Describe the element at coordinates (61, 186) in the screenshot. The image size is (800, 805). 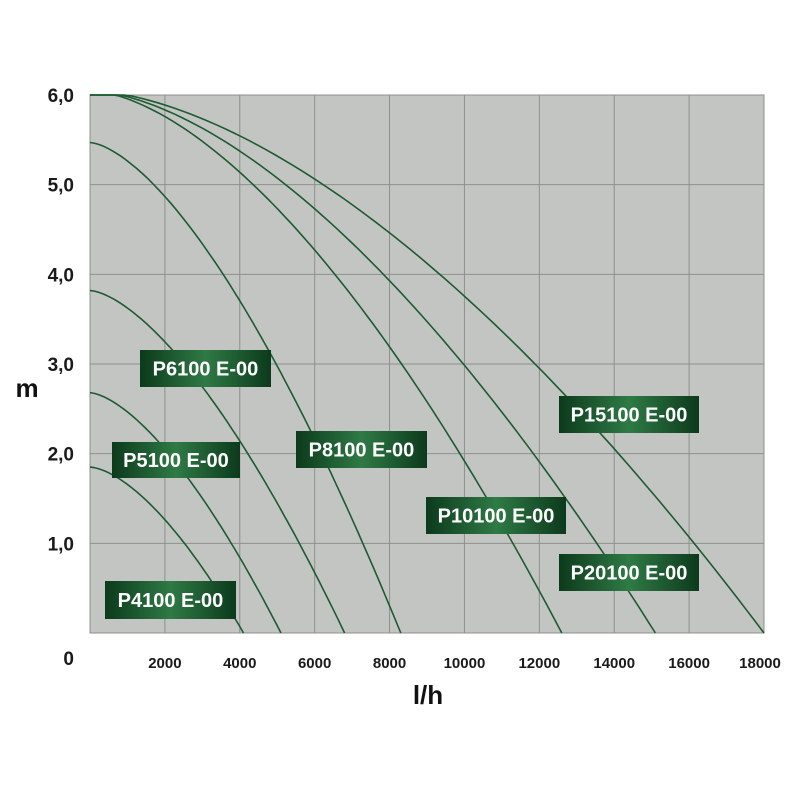
I see `y-tick-label: 5,0` at that location.